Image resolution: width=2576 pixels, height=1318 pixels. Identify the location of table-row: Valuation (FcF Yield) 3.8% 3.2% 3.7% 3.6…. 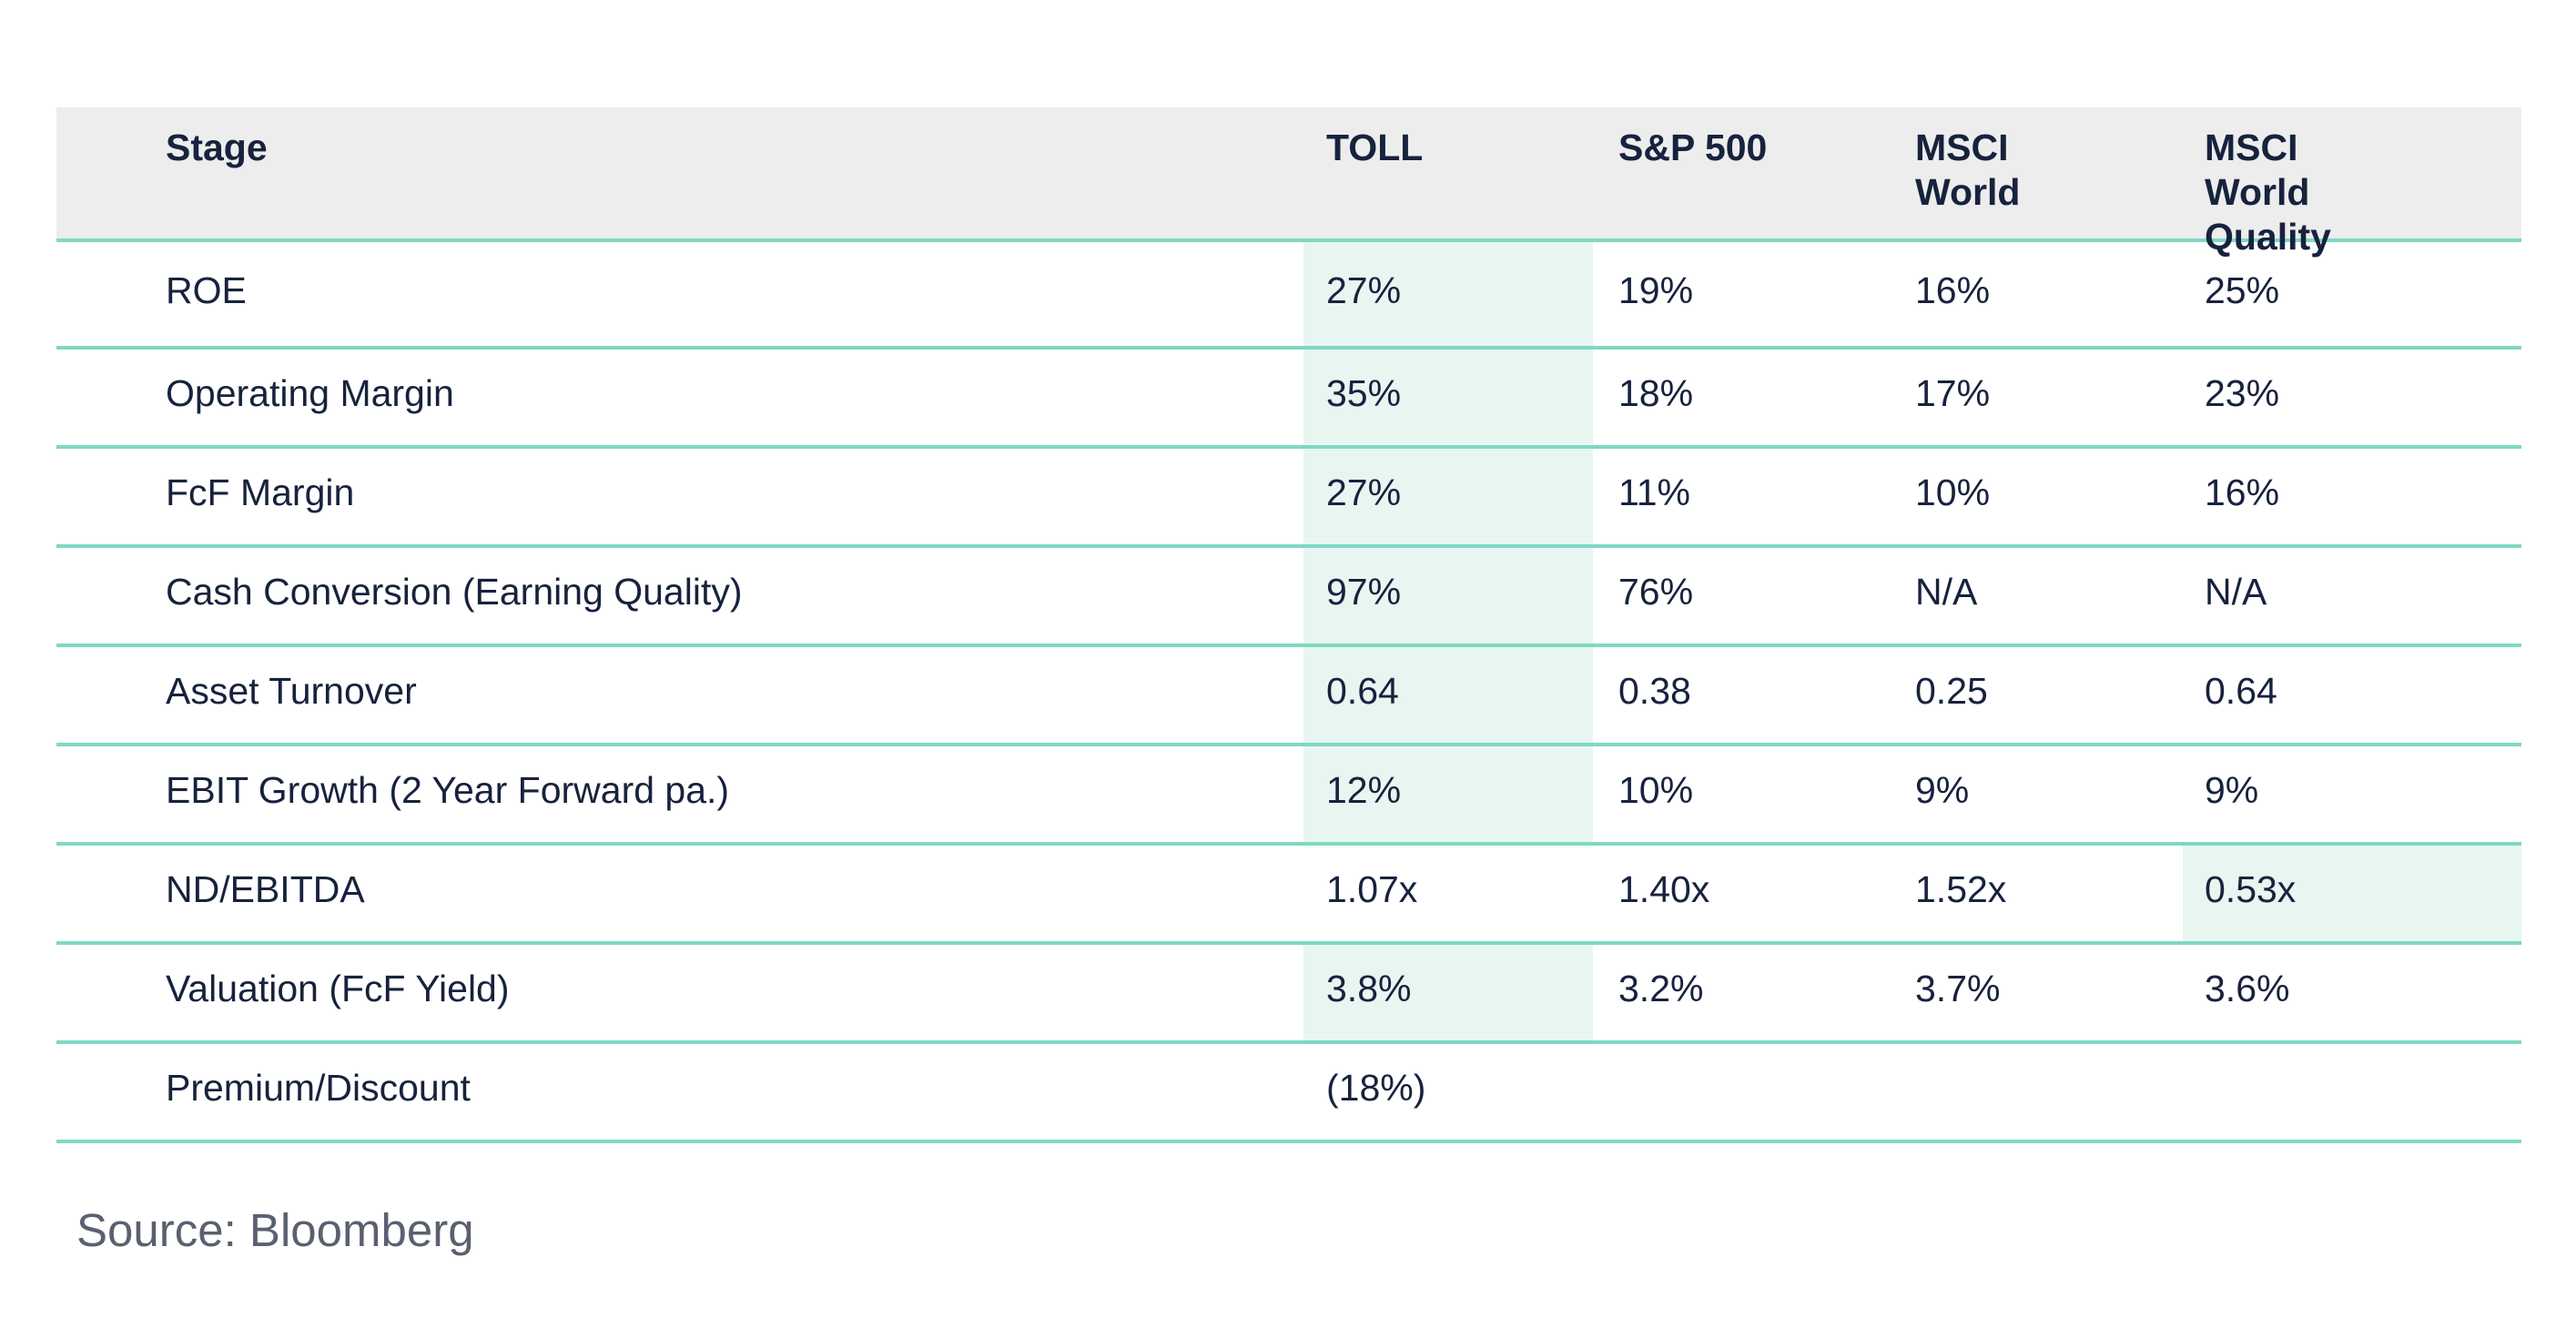
(1288, 994).